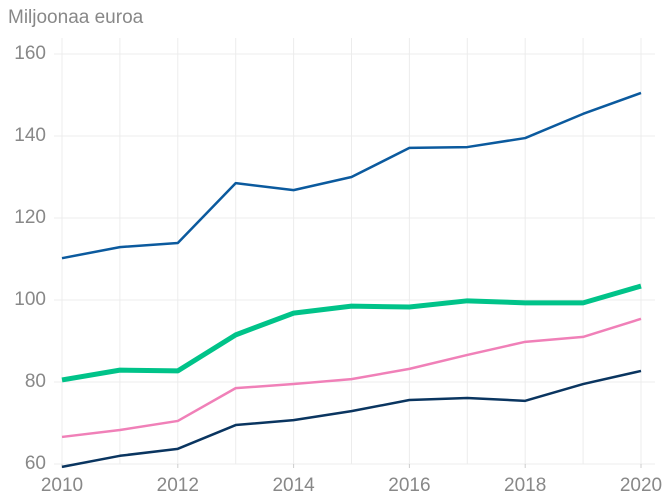  What do you see at coordinates (35, 463) in the screenshot?
I see `y-tick-label: 60` at bounding box center [35, 463].